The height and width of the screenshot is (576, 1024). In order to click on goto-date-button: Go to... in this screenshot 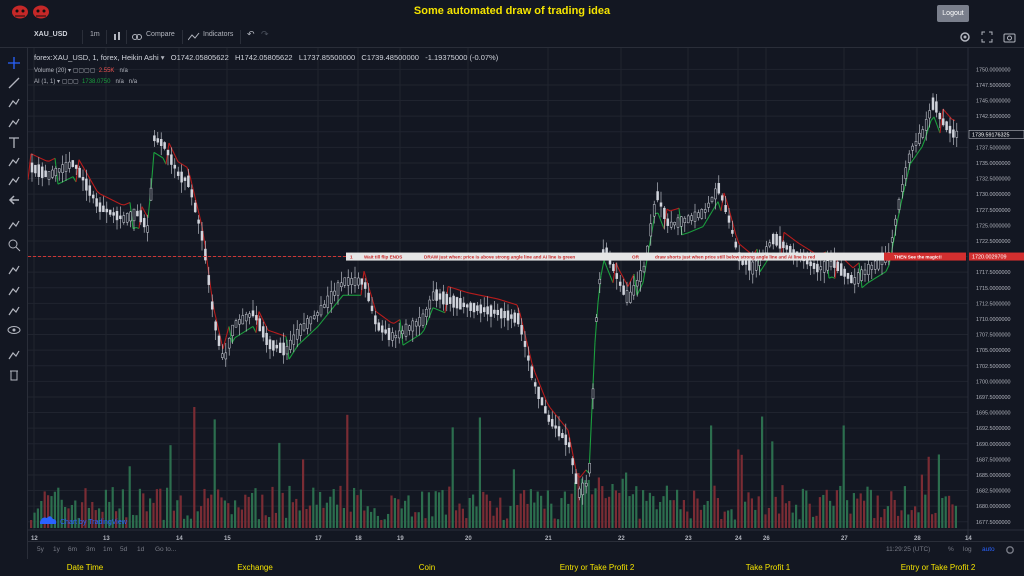, I will do `click(166, 549)`.